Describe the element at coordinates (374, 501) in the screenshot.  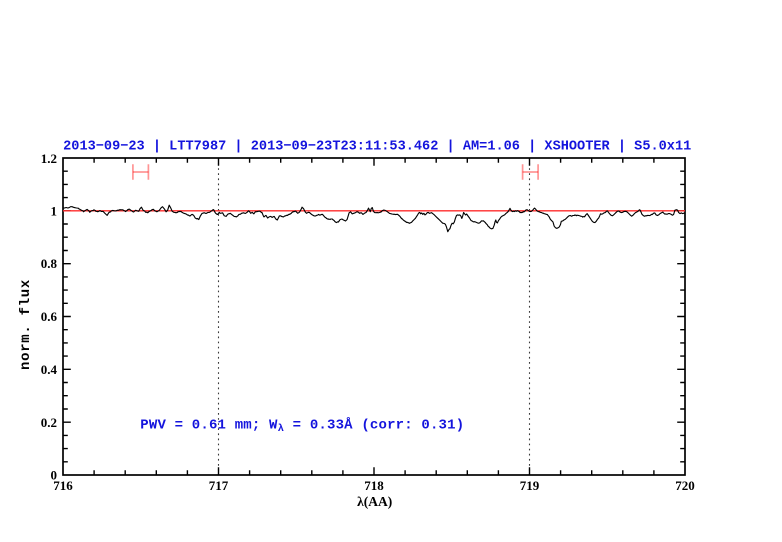
I see `svg-text: λ(AA)` at that location.